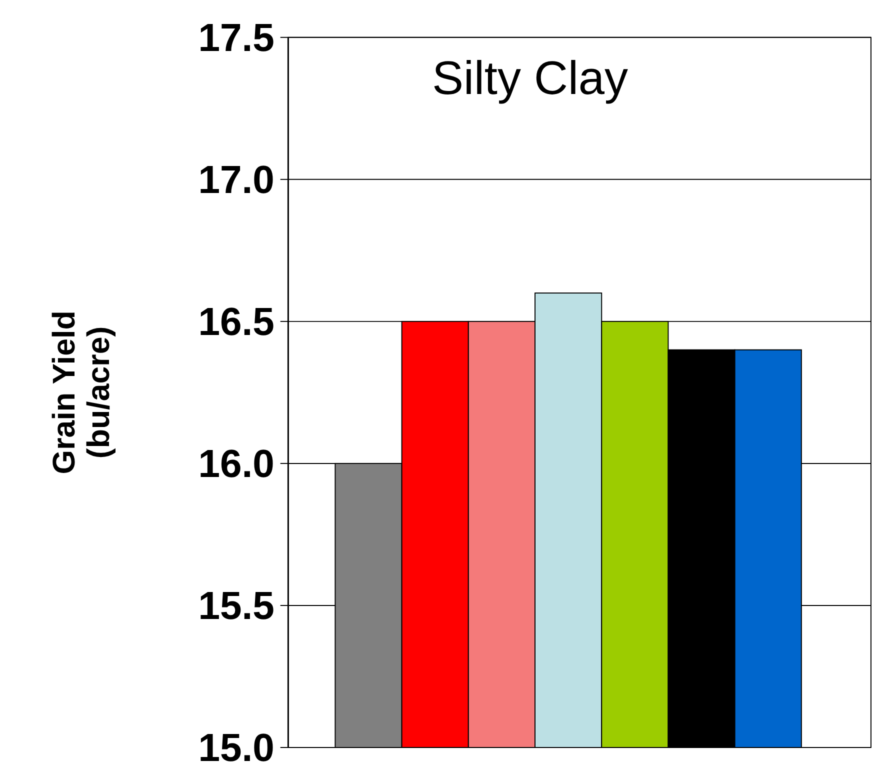  I want to click on y-tick-label: 16.0, so click(236, 464).